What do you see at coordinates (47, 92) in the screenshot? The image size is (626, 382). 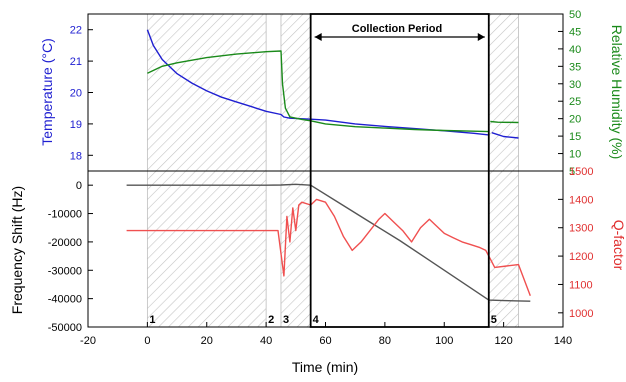 I see `top-left-axis-title: Temperature (°C)` at bounding box center [47, 92].